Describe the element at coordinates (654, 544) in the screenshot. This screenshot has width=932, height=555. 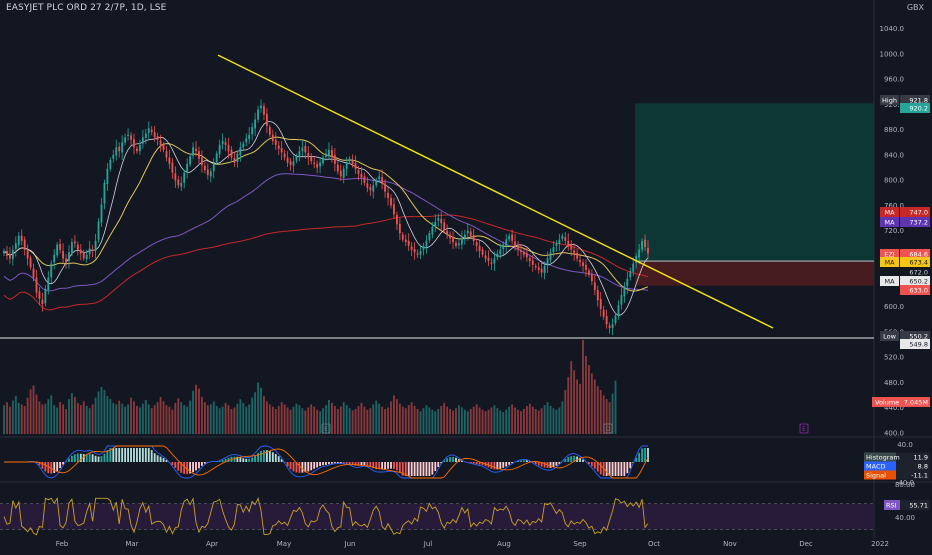
I see `time-tick-label: Oct` at that location.